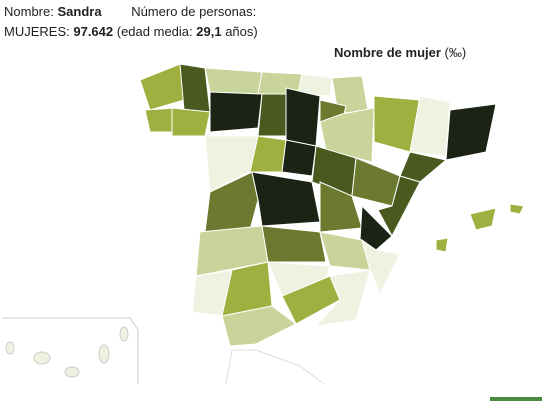 This screenshot has width=546, height=401. I want to click on women-count: 97.642, so click(93, 31).